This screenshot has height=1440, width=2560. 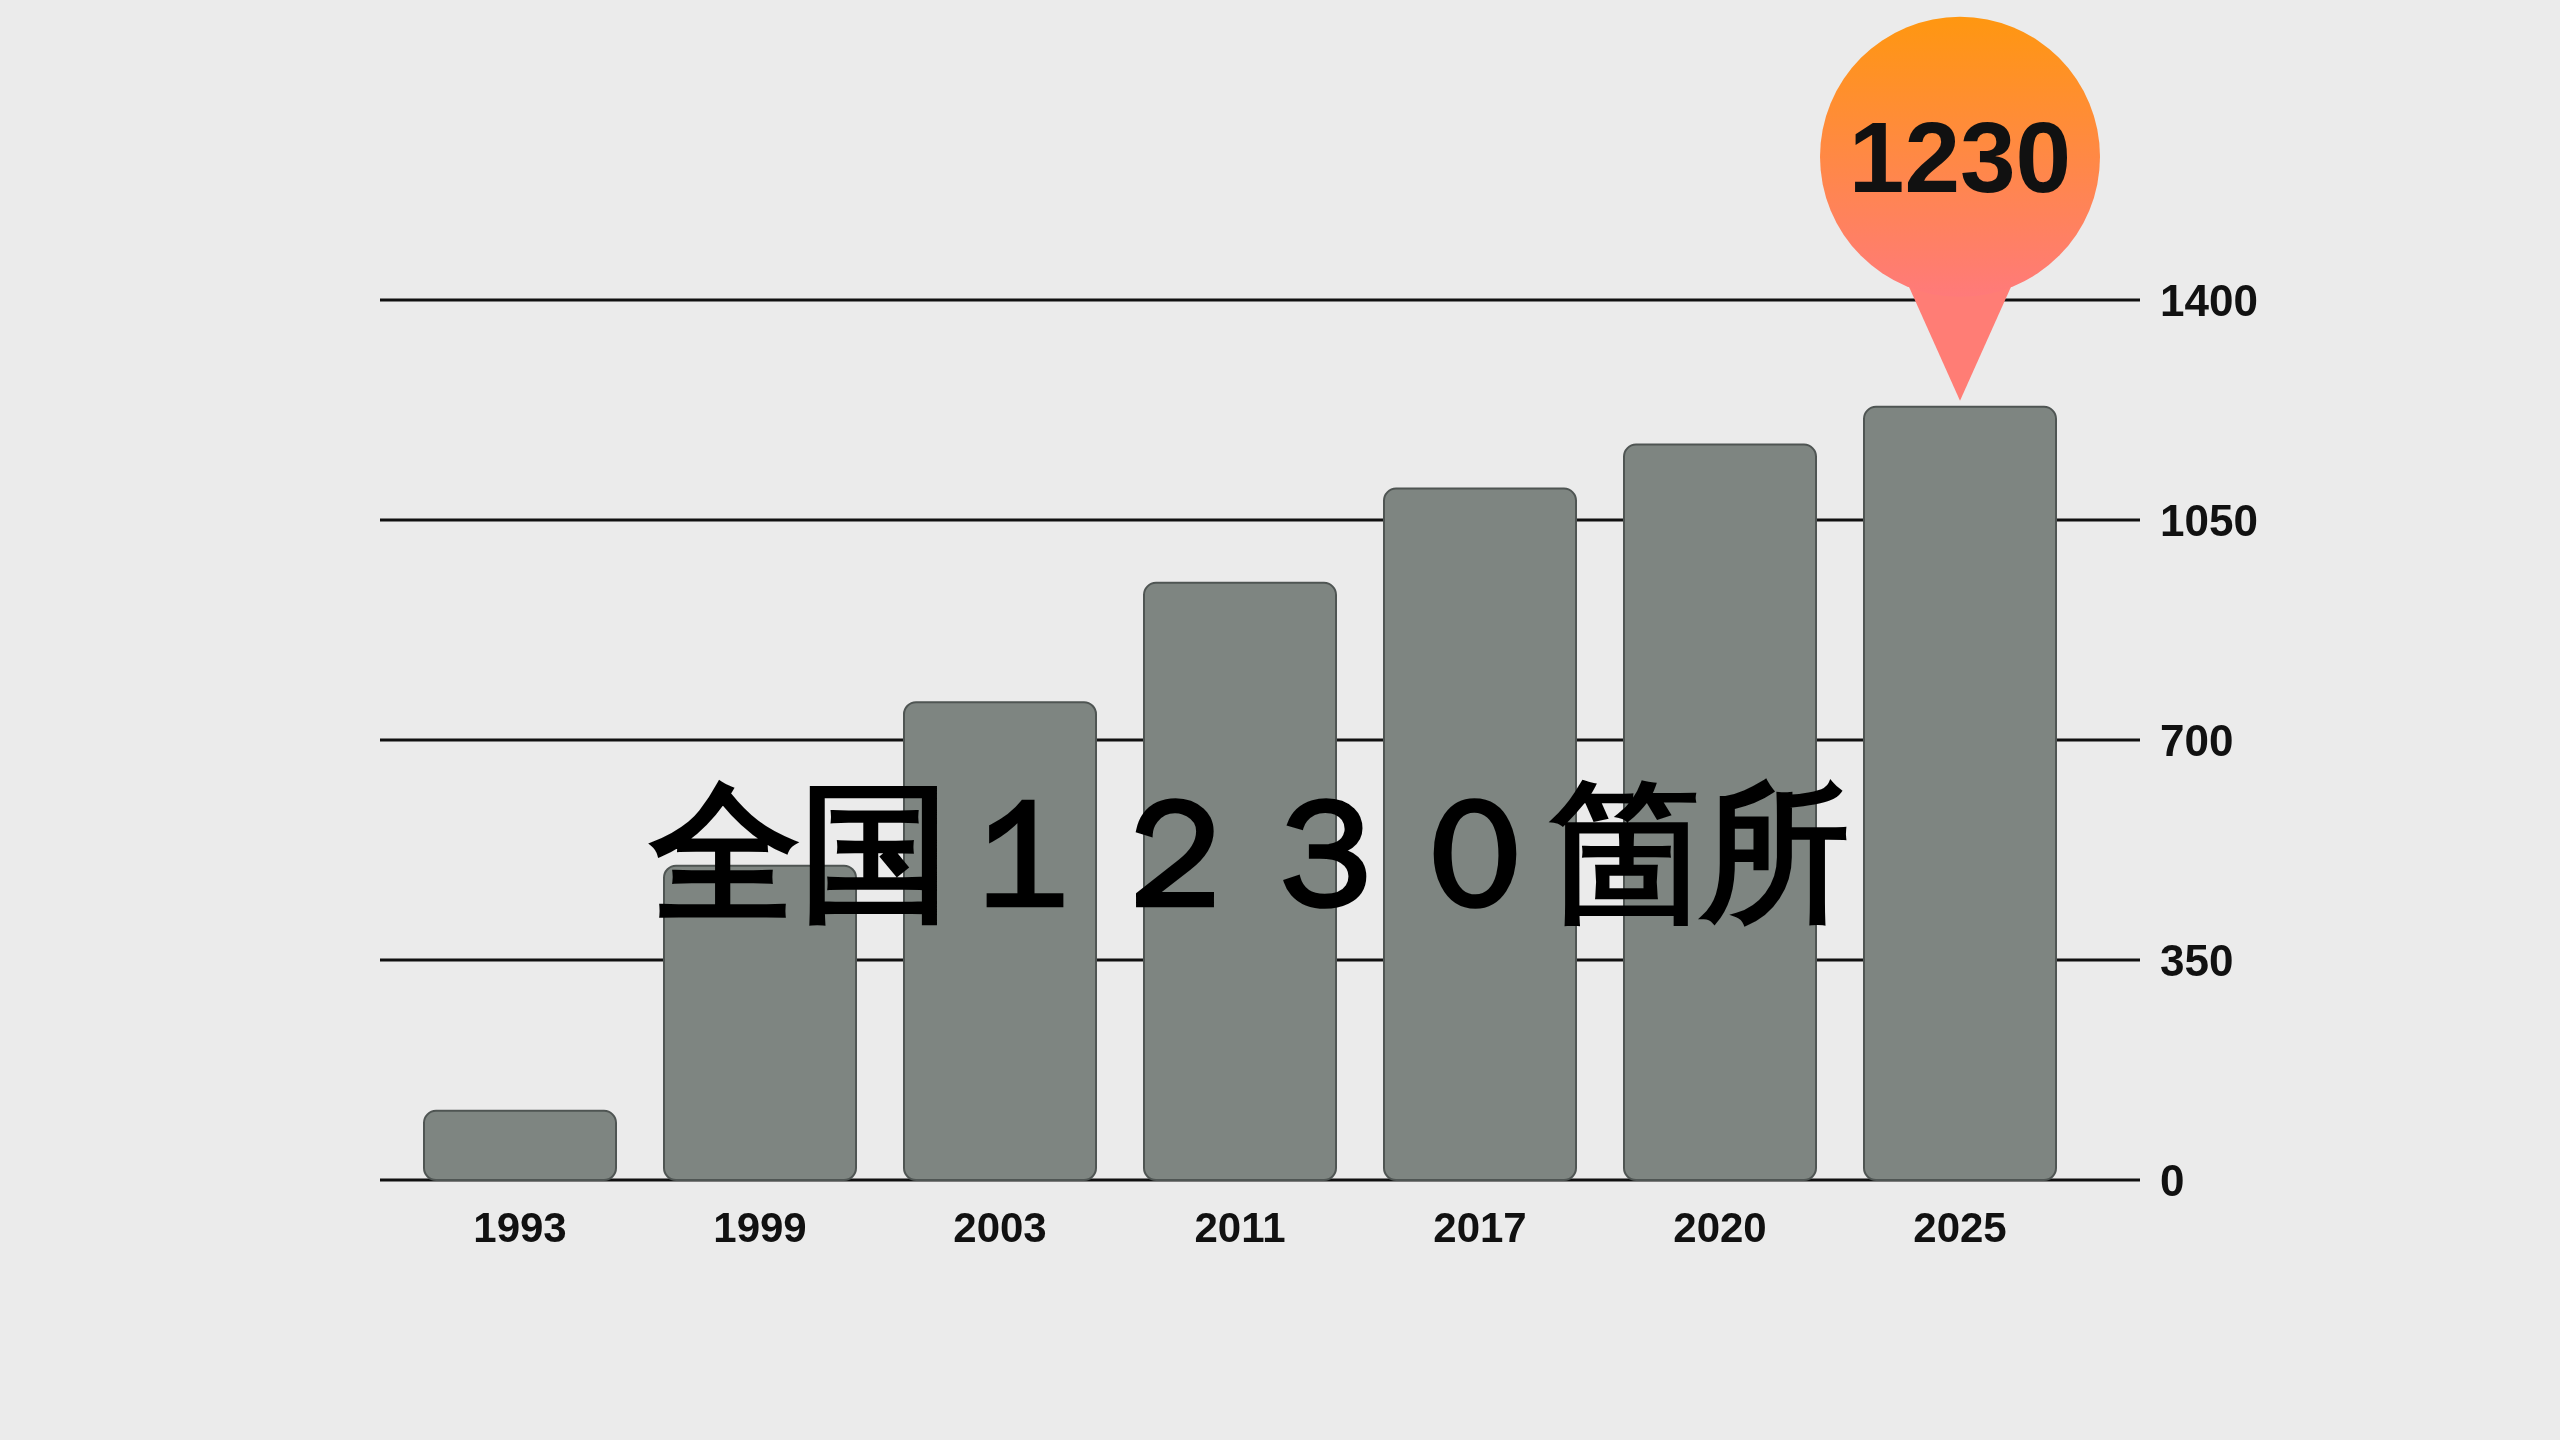 What do you see at coordinates (2197, 960) in the screenshot?
I see `y-tick-label: 350` at bounding box center [2197, 960].